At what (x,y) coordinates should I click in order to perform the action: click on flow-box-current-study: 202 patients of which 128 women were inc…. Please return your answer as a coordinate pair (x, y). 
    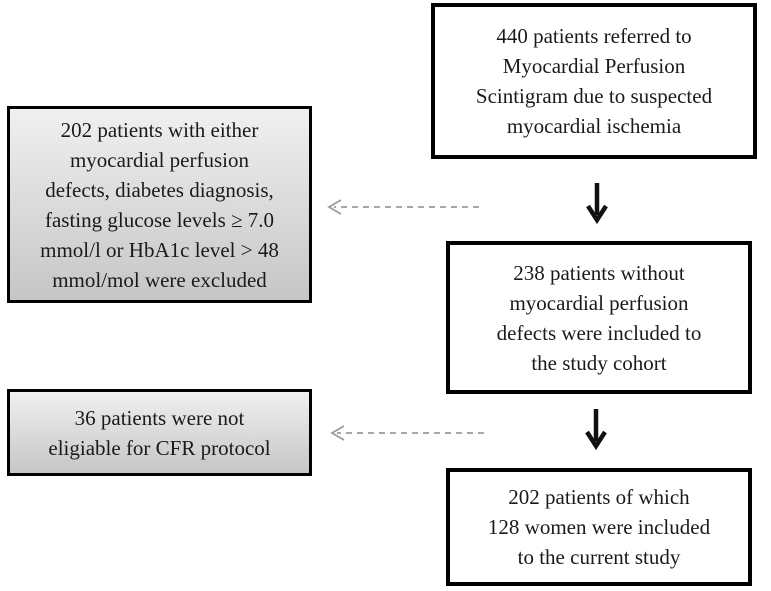
    Looking at the image, I should click on (599, 527).